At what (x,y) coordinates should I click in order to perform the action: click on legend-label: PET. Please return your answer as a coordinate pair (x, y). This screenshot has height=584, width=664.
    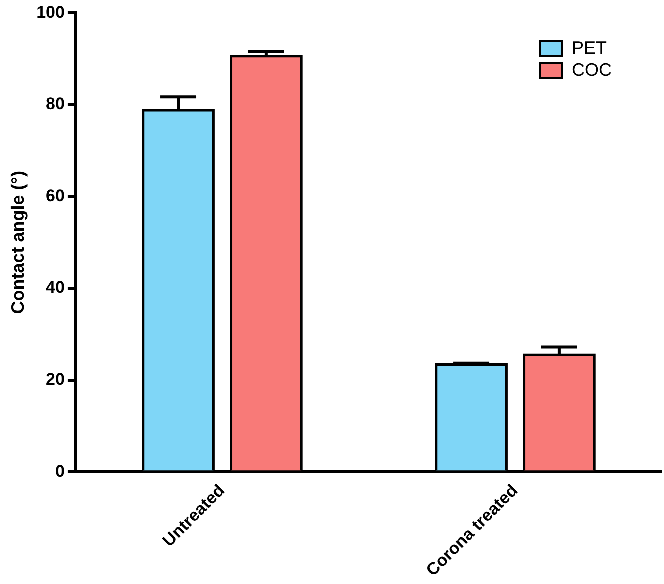
    Looking at the image, I should click on (590, 48).